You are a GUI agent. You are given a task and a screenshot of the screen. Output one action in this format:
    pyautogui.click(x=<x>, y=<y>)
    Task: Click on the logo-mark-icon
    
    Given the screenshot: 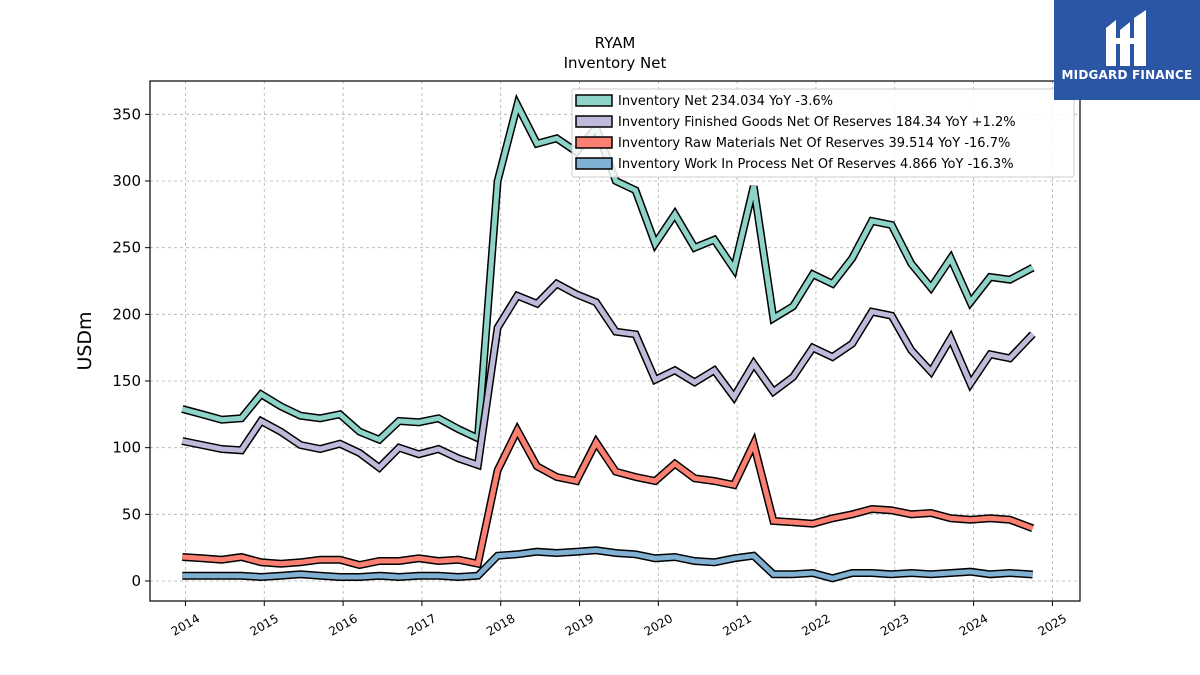 What is the action you would take?
    pyautogui.click(x=1126, y=38)
    